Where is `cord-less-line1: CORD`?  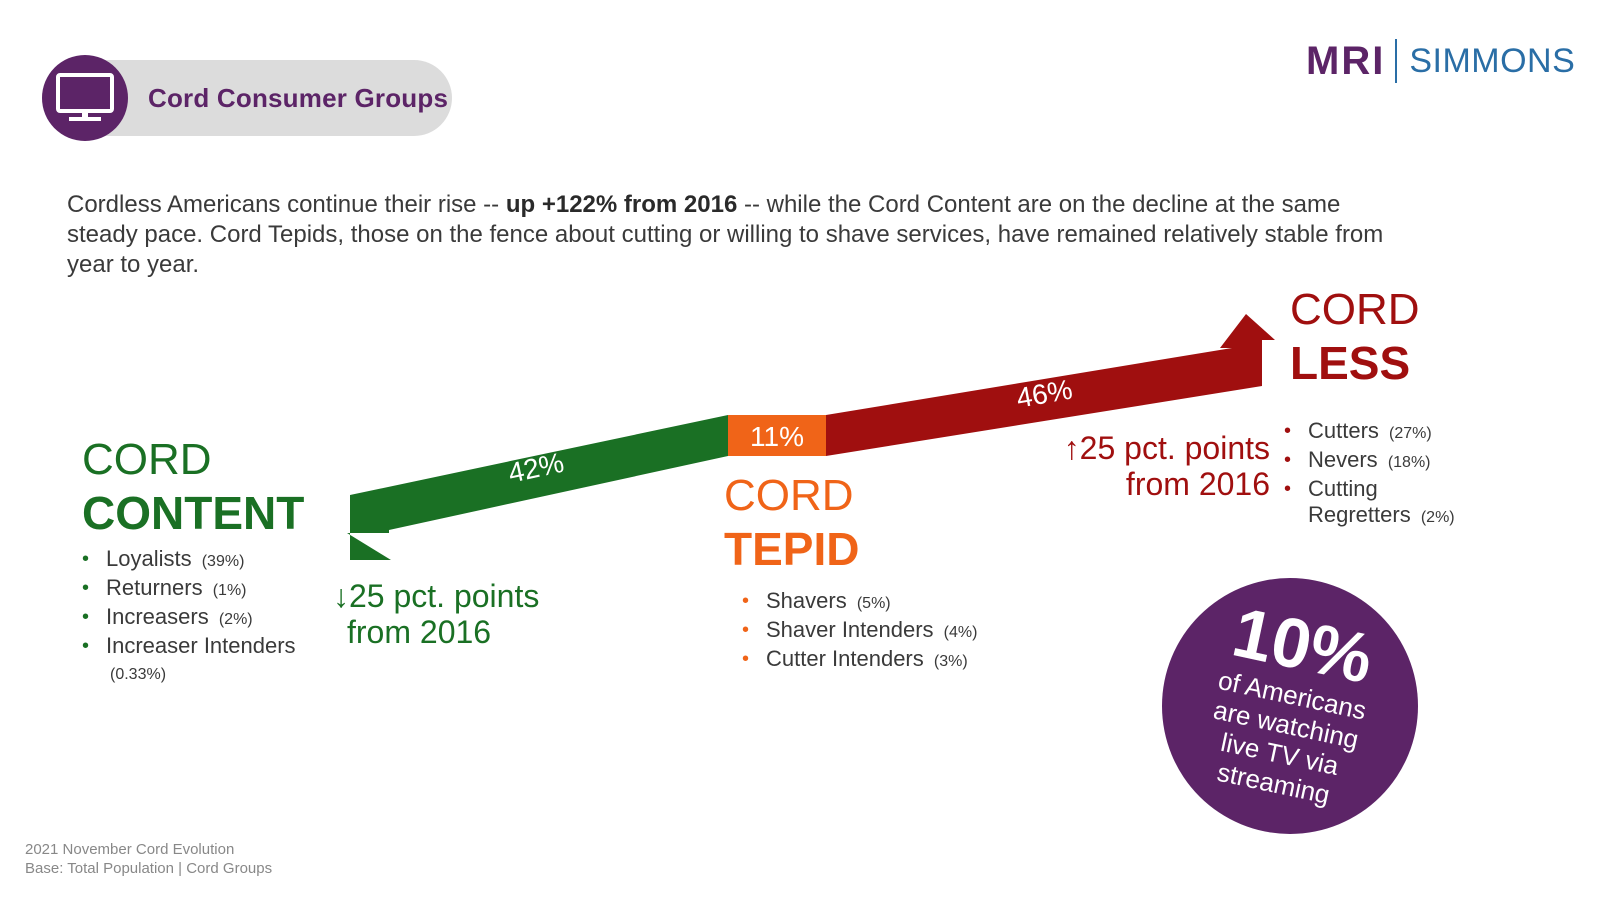 cord-less-line1: CORD is located at coordinates (1355, 309).